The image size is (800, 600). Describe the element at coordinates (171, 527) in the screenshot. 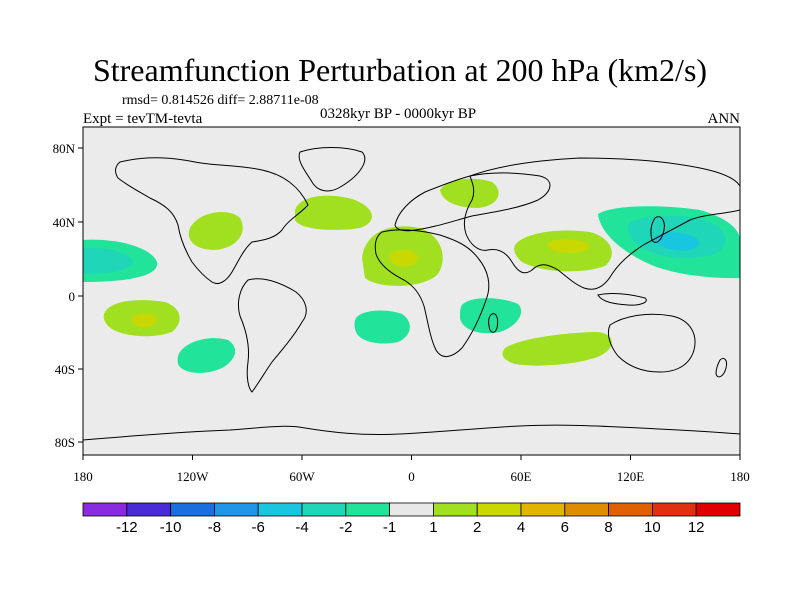

I see `colorbar-label: -10` at that location.